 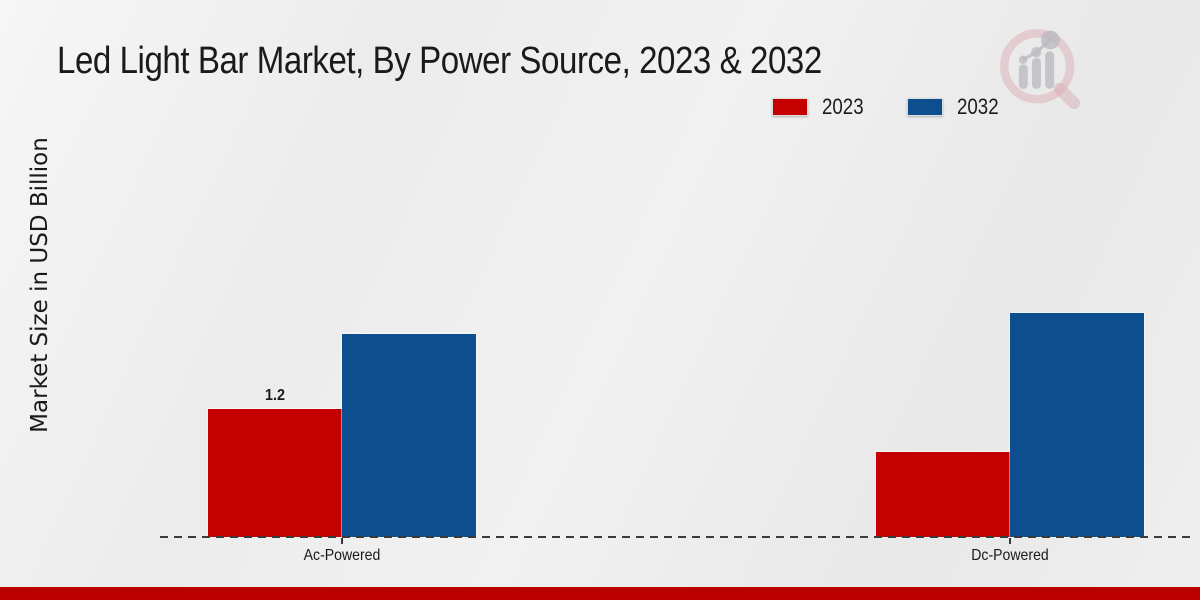 I want to click on legend-label-2032: 2032, so click(x=977, y=106).